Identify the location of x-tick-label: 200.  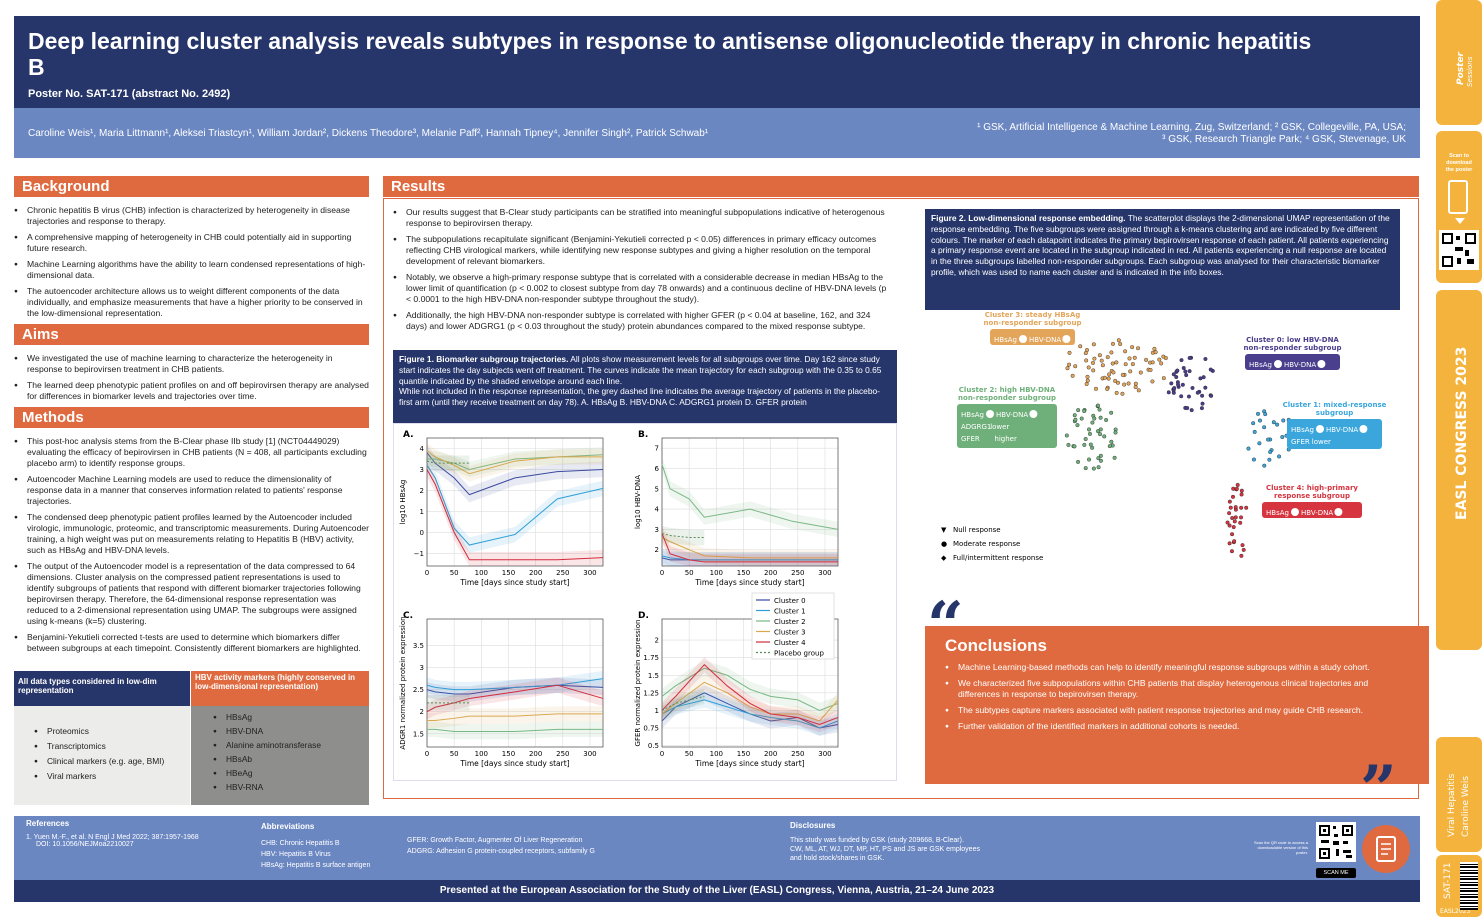
(770, 573).